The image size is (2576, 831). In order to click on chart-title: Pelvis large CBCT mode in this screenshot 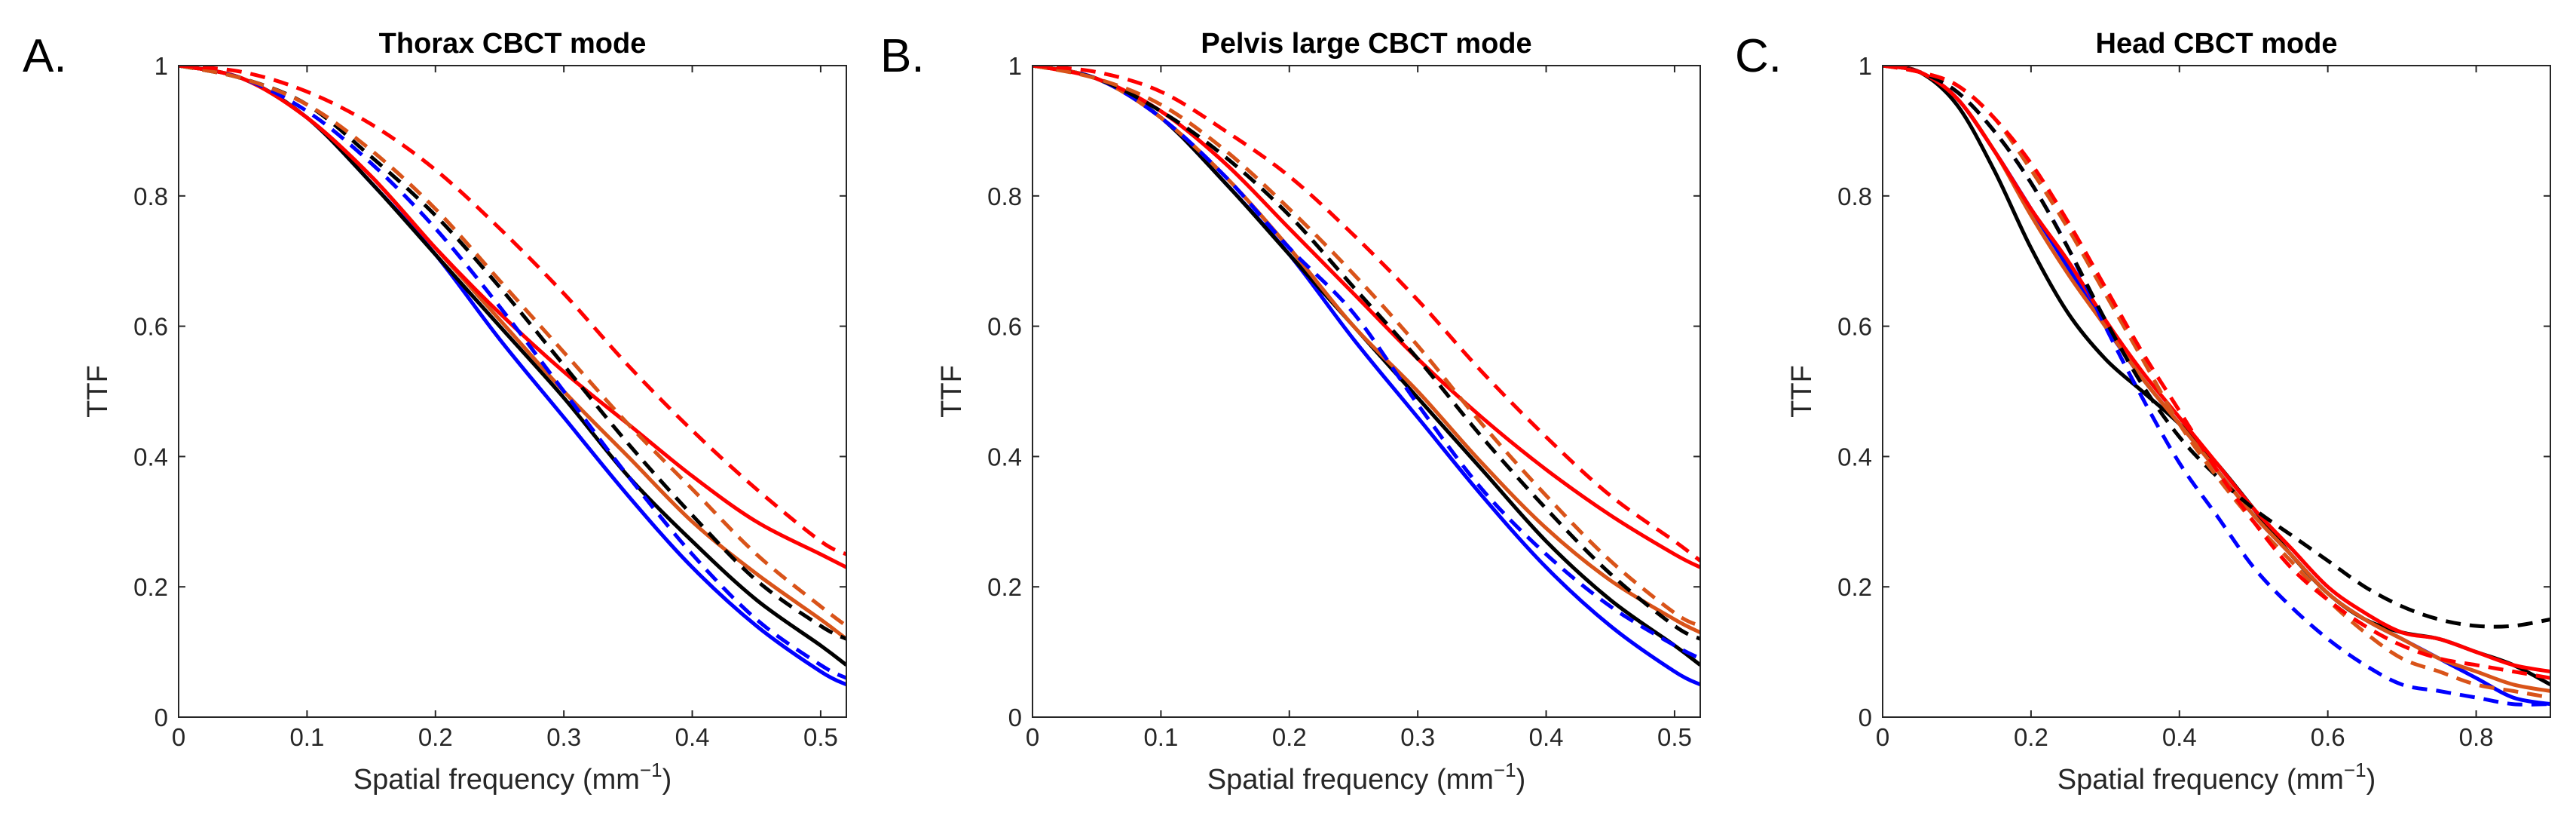, I will do `click(1366, 44)`.